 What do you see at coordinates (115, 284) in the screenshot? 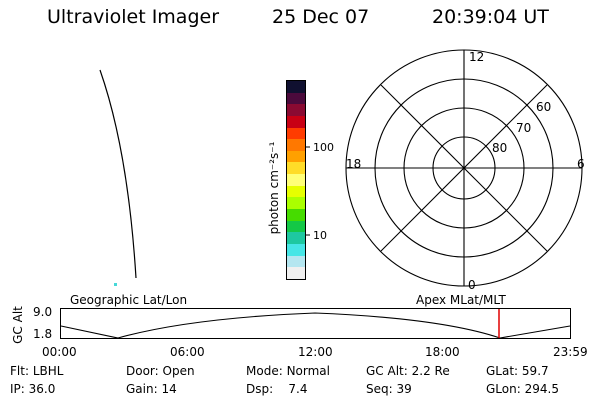
I see `aurora-dot` at bounding box center [115, 284].